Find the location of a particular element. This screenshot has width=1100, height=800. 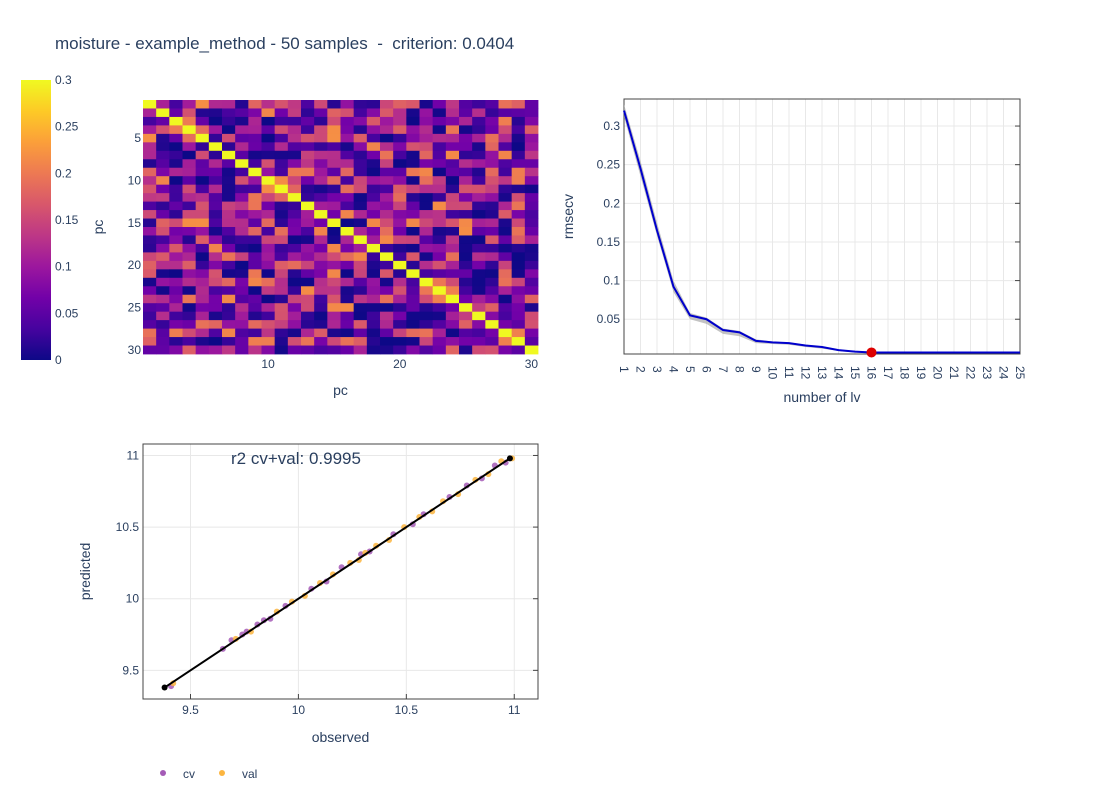

rmsecv-x-tick-label: 4 is located at coordinates (674, 369).